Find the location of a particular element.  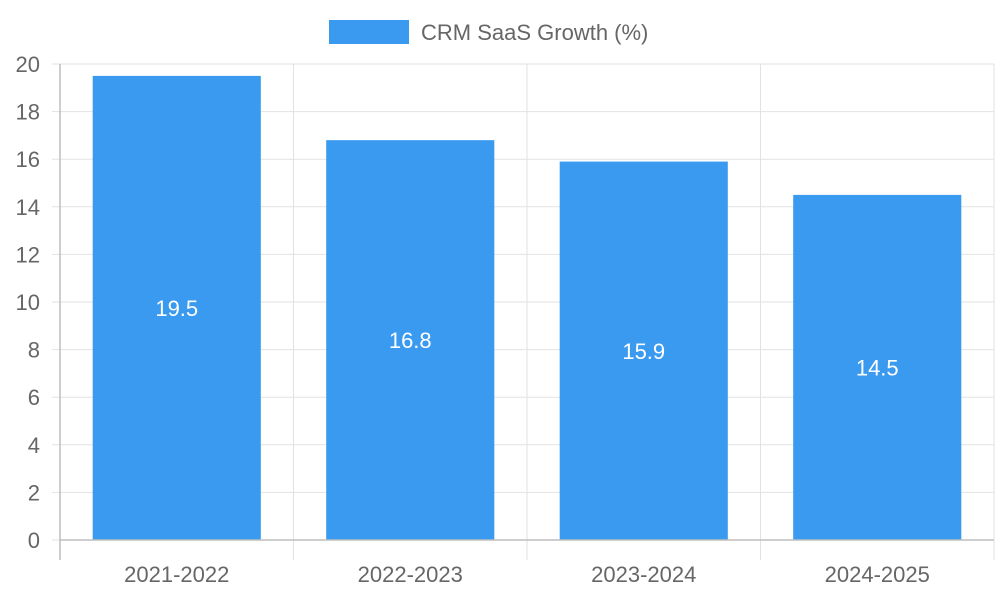

y-tick-label: 18 is located at coordinates (28, 112).